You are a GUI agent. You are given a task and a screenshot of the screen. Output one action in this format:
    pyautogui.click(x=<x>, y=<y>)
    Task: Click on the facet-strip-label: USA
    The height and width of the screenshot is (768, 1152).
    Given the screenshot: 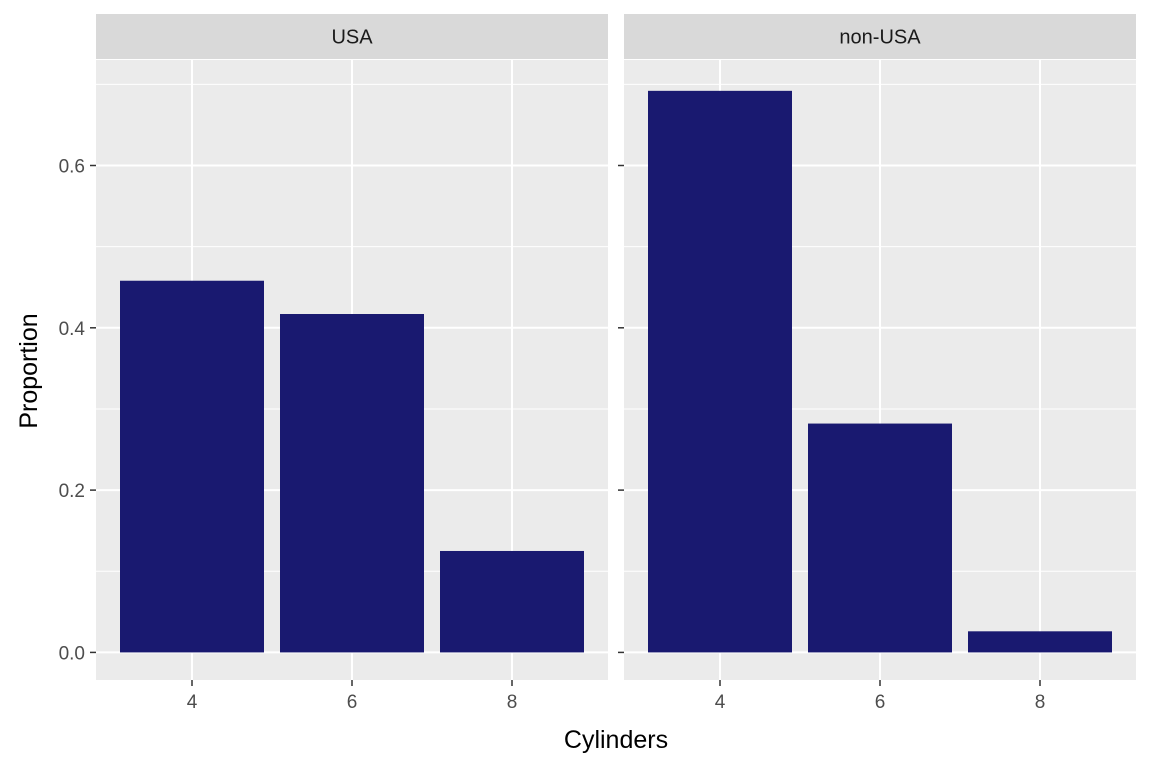 What is the action you would take?
    pyautogui.click(x=352, y=38)
    